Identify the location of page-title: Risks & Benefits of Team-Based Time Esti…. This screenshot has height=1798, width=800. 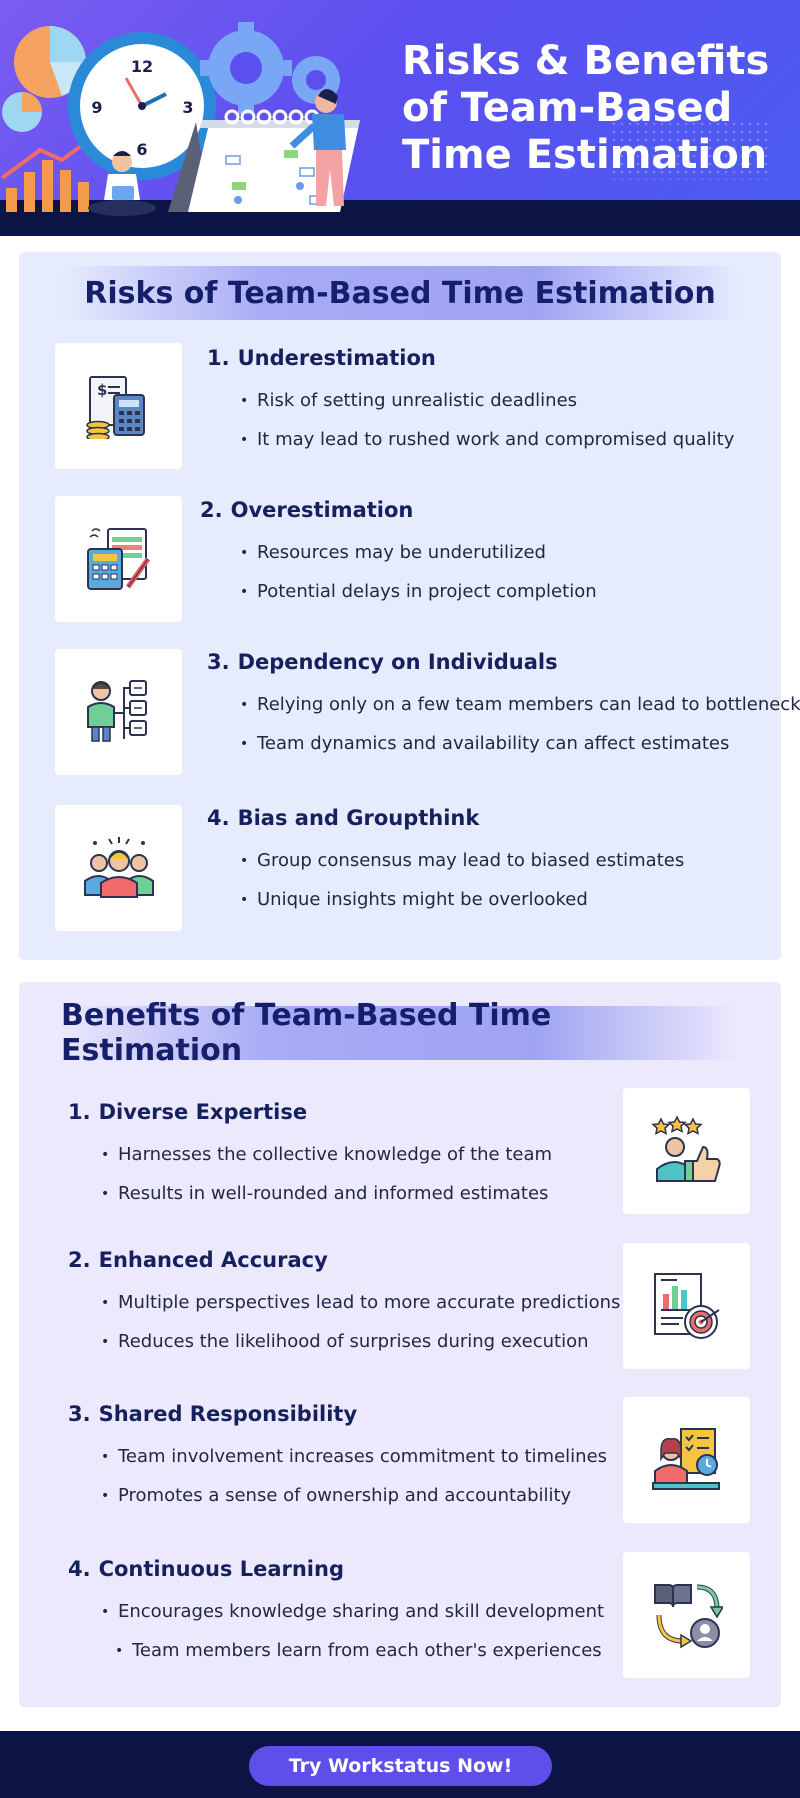
(586, 108).